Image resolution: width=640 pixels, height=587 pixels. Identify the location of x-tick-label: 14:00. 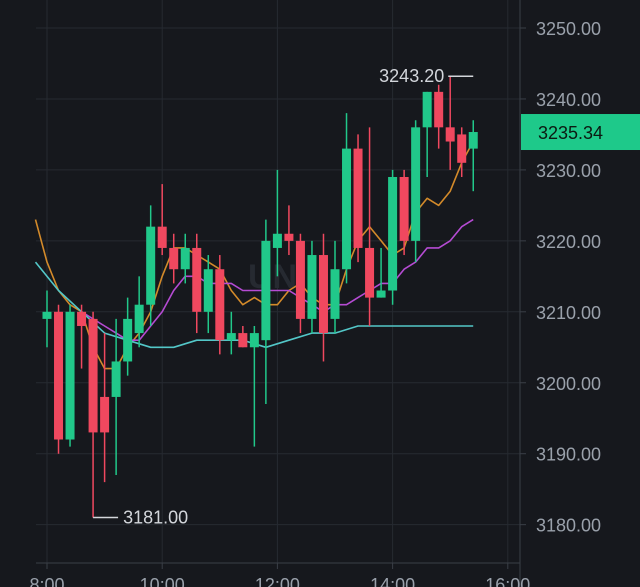
(392, 581).